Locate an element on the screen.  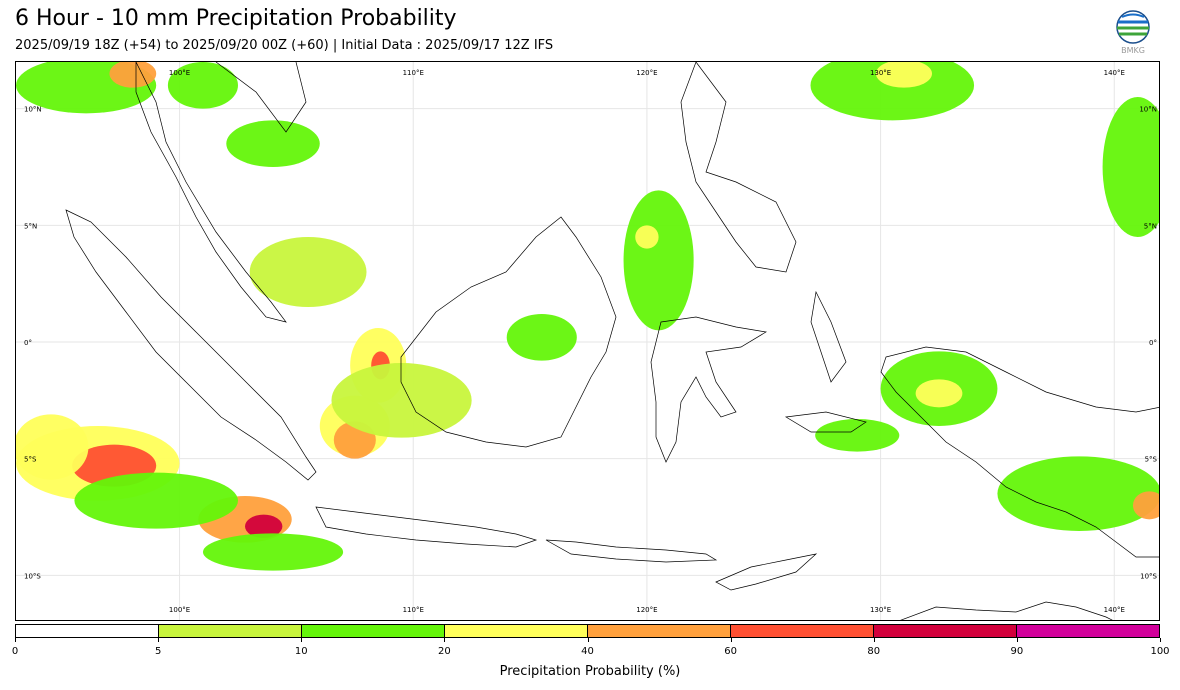
colorbar-tick-label: 20 is located at coordinates (444, 651).